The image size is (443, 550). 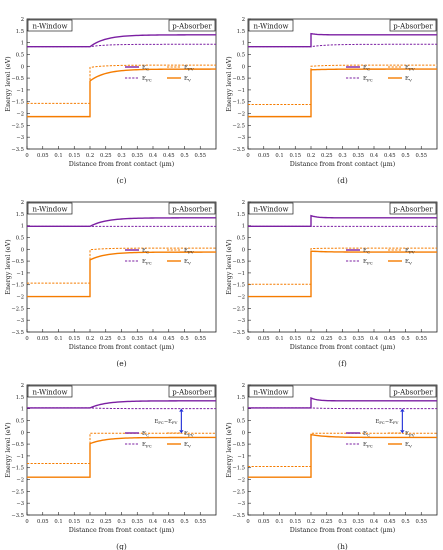 I want to click on y-tick-label: 0, so click(x=22, y=433).